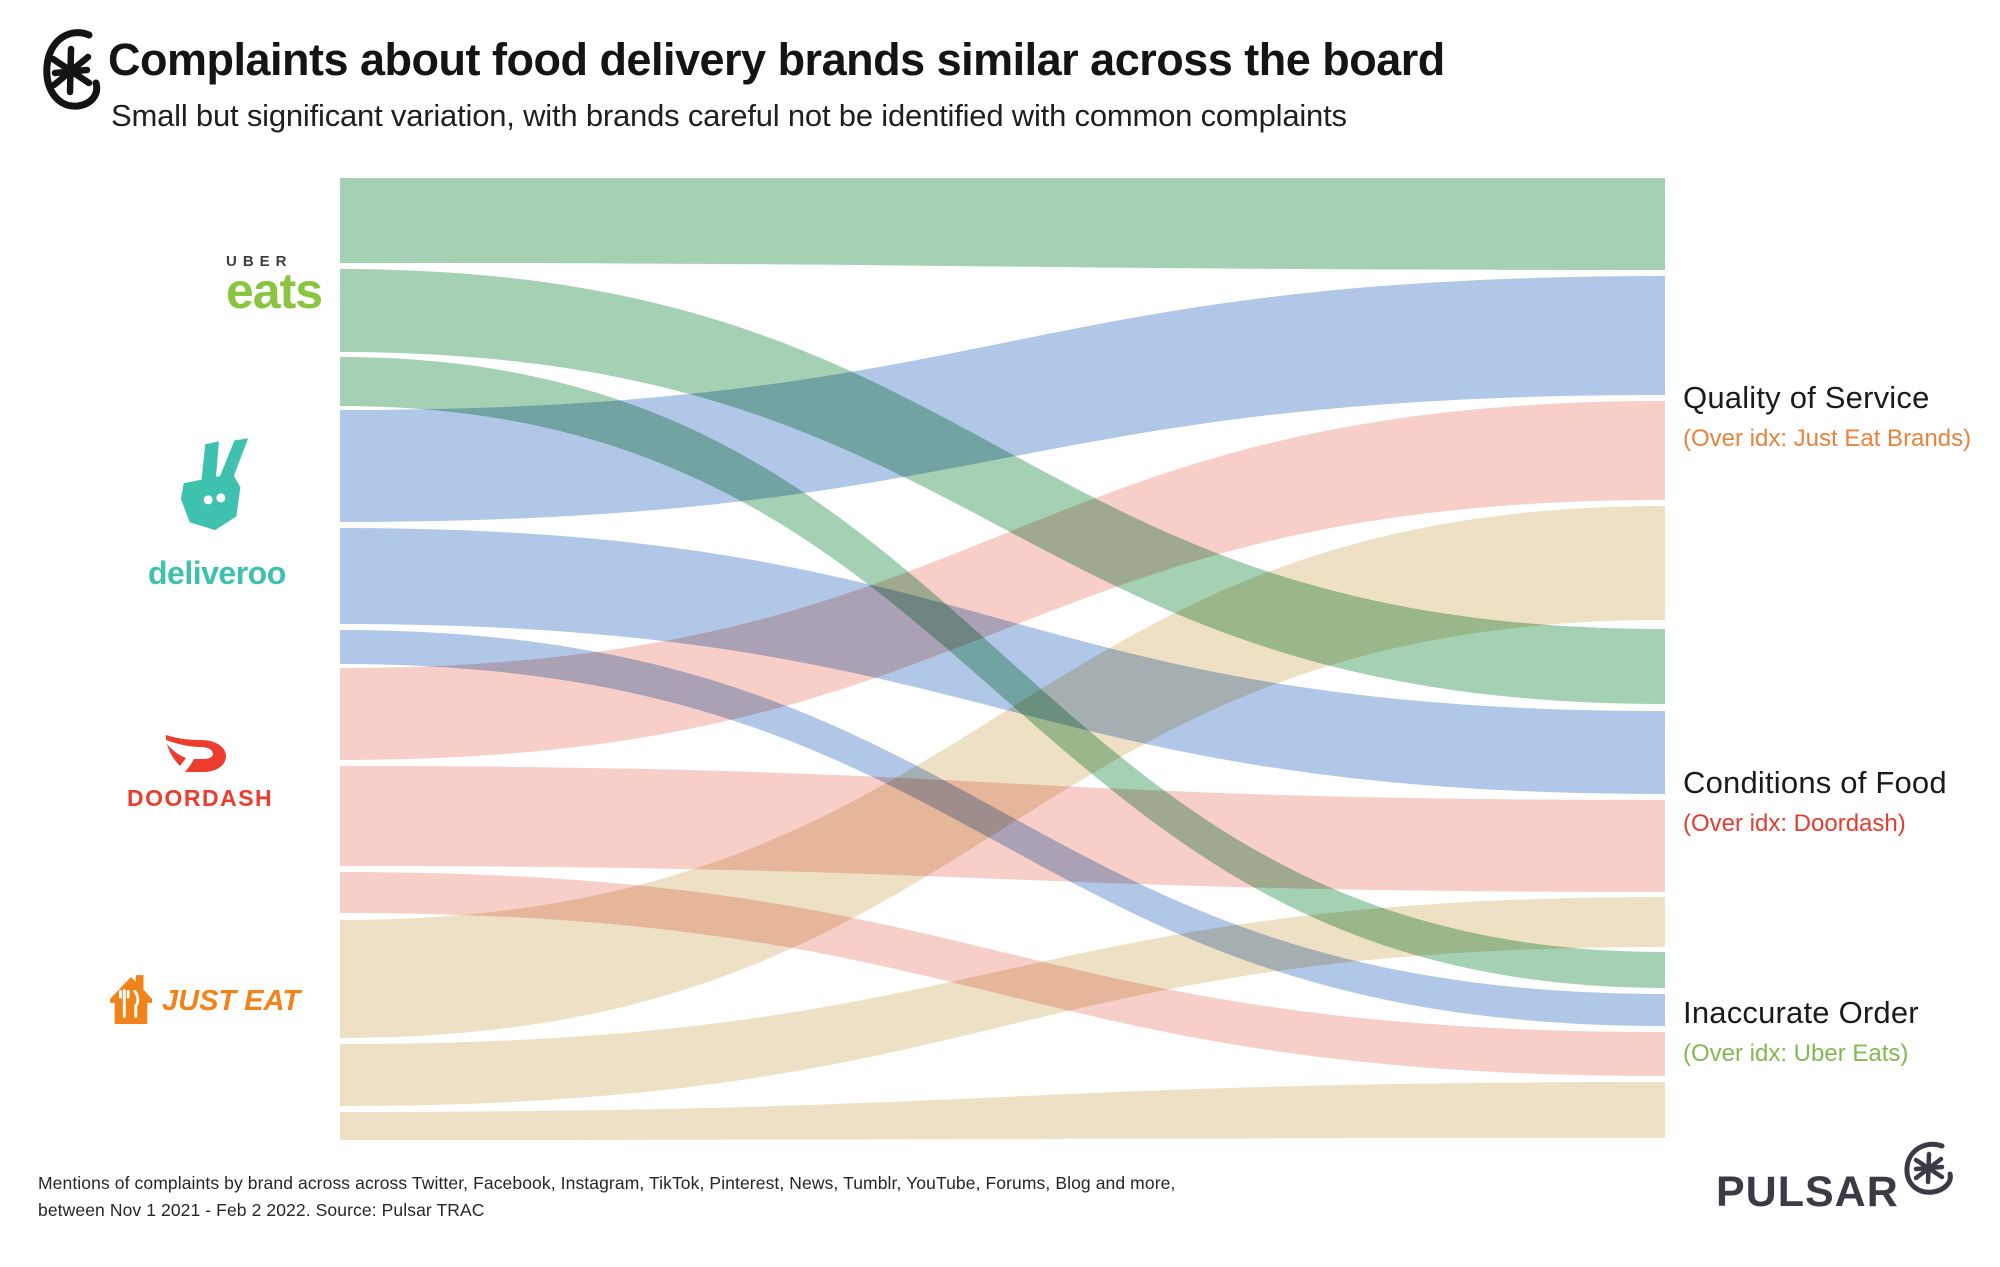 The image size is (2000, 1267). Describe the element at coordinates (214, 484) in the screenshot. I see `deliveroo-kangaroo-icon` at that location.